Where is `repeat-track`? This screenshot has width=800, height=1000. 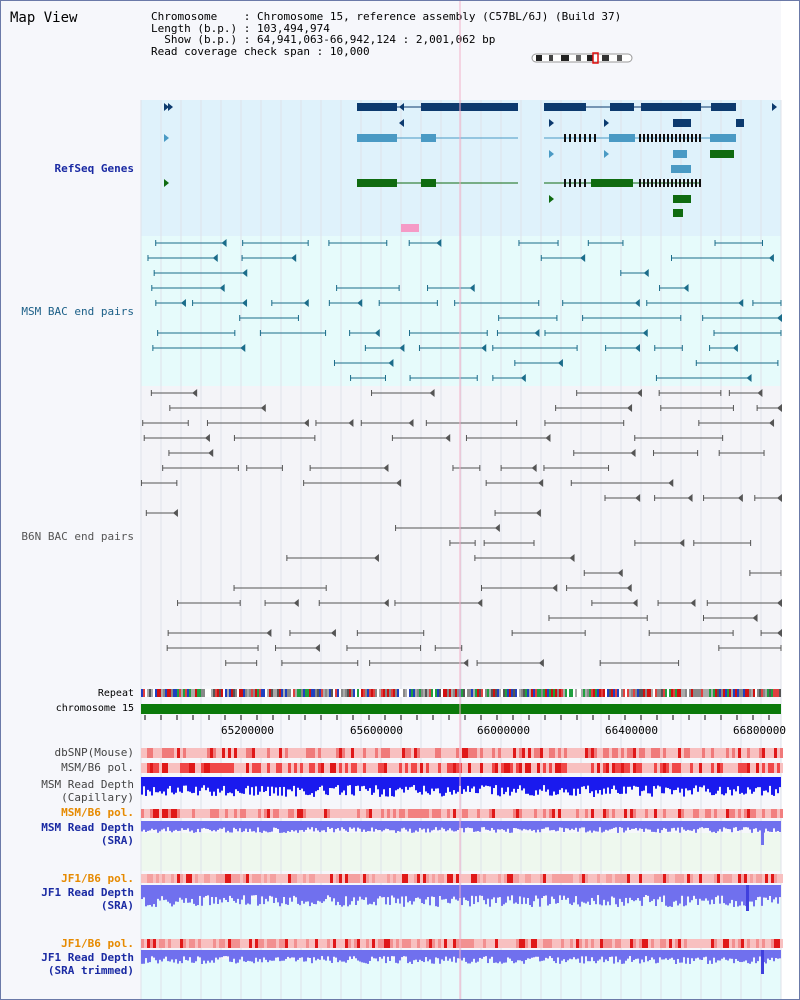
repeat-track is located at coordinates (461, 693).